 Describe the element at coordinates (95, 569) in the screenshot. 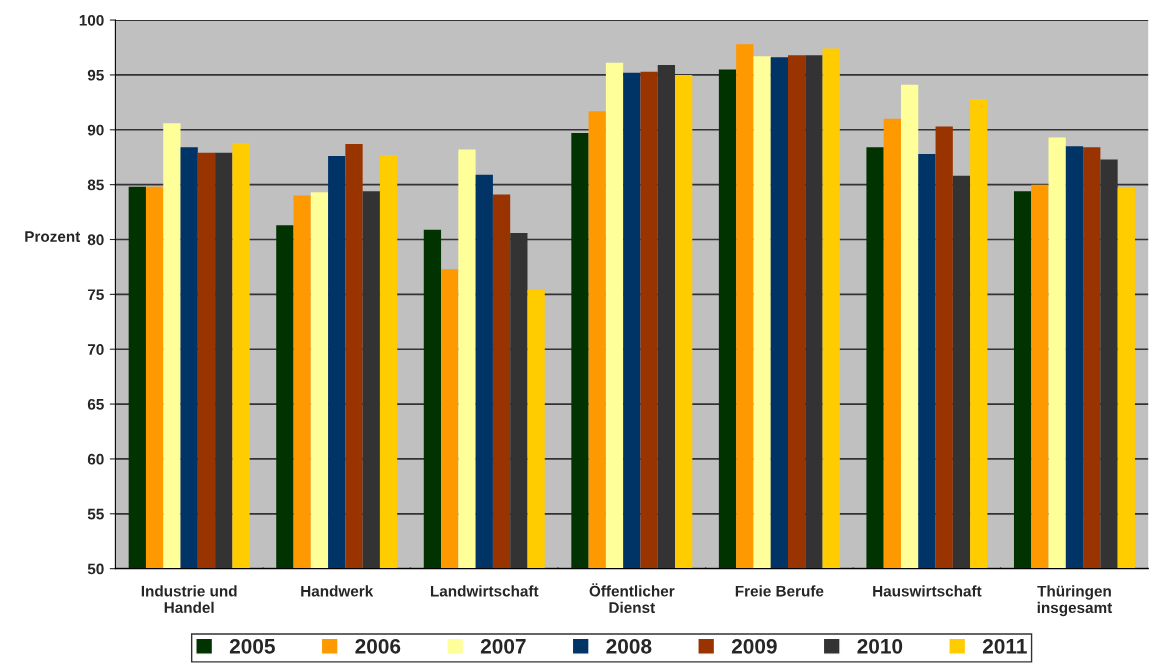

I see `y-tick-label: 50` at that location.